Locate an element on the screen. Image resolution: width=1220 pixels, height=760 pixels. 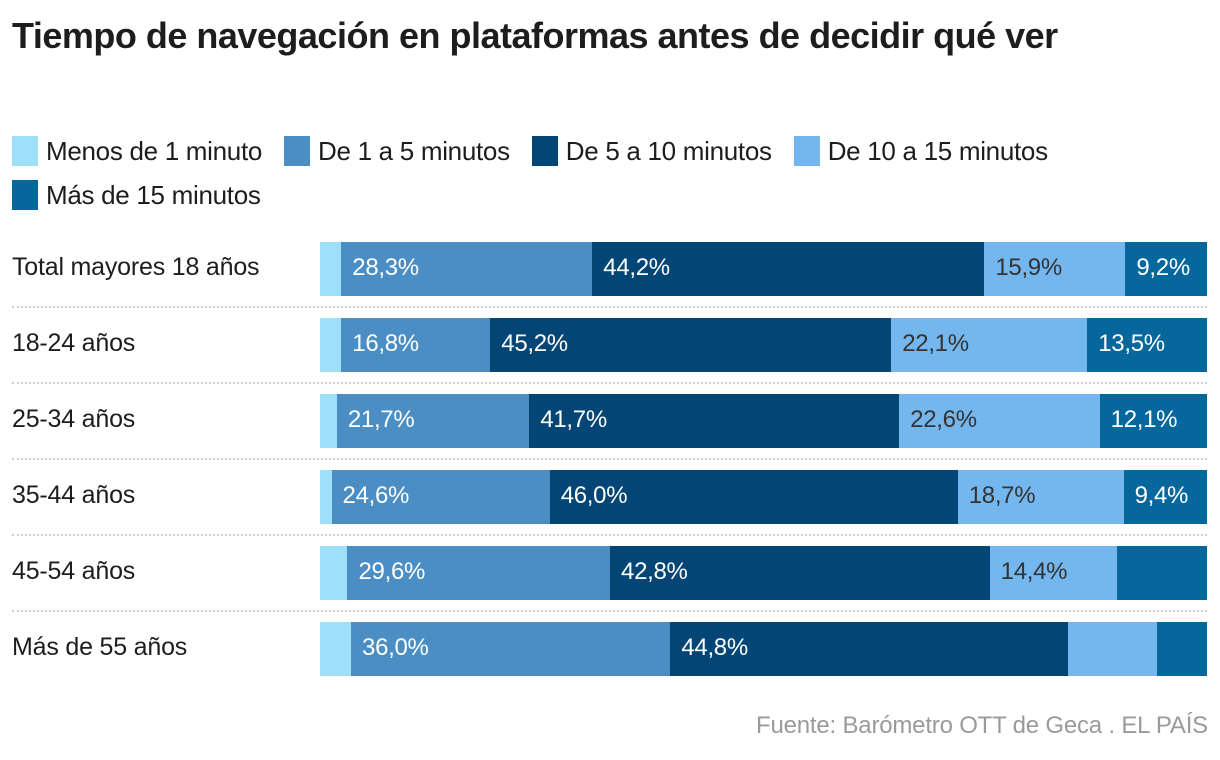
stacked-bar: 36,0% 44,8% is located at coordinates (763, 649).